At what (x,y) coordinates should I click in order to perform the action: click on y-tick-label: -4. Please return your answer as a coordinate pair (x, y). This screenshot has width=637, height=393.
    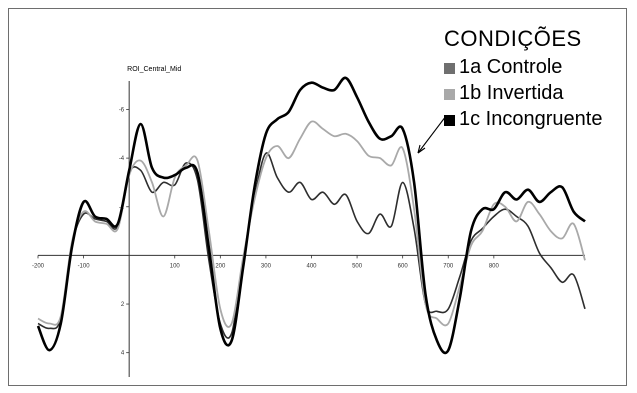
    Looking at the image, I should click on (122, 159).